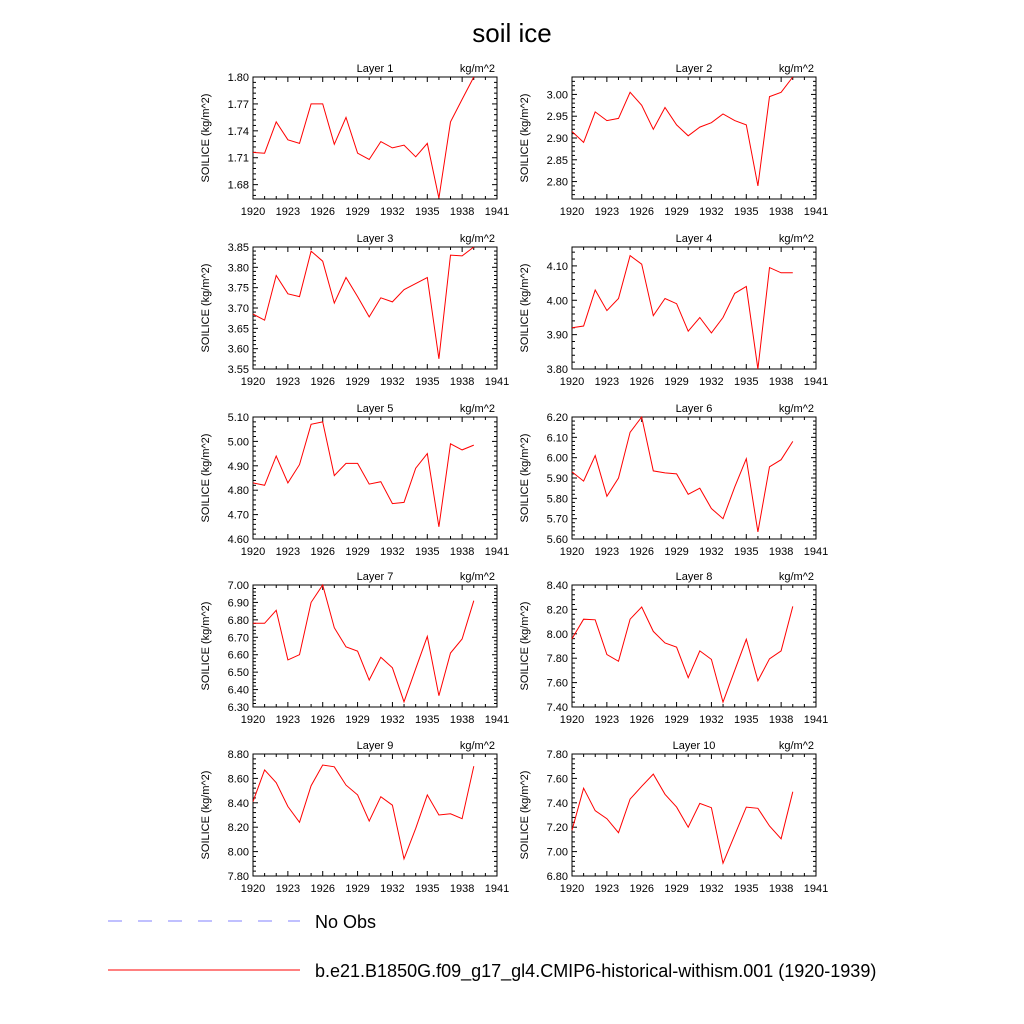  I want to click on y-tick-label: 6.20, so click(557, 418).